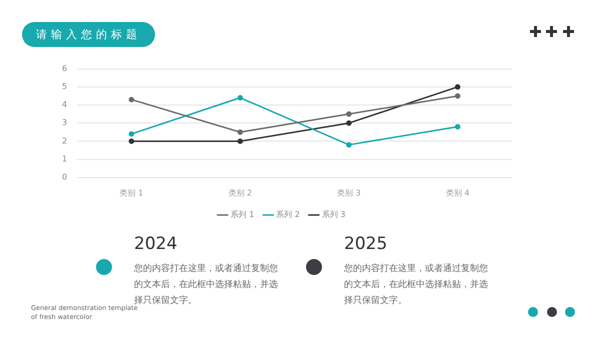  I want to click on legend-label: 系列 3, so click(334, 215).